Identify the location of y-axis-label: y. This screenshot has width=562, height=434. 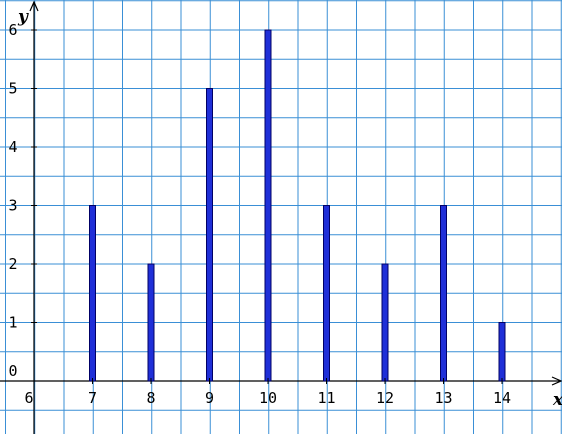
(23, 17).